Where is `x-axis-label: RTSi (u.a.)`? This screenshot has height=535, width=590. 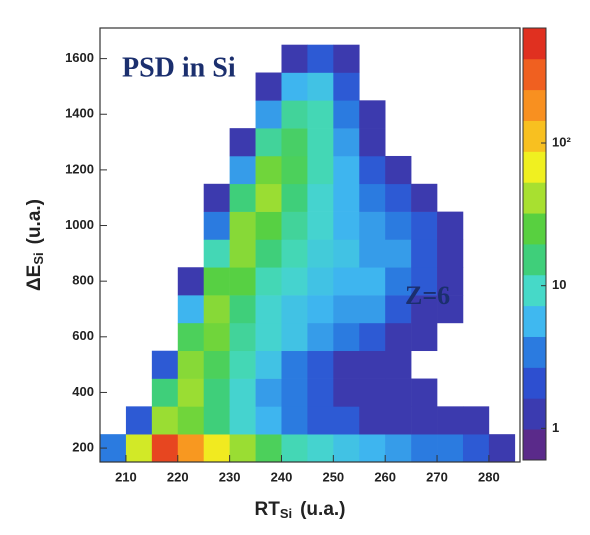
x-axis-label: RTSi (u.a.) is located at coordinates (299, 510).